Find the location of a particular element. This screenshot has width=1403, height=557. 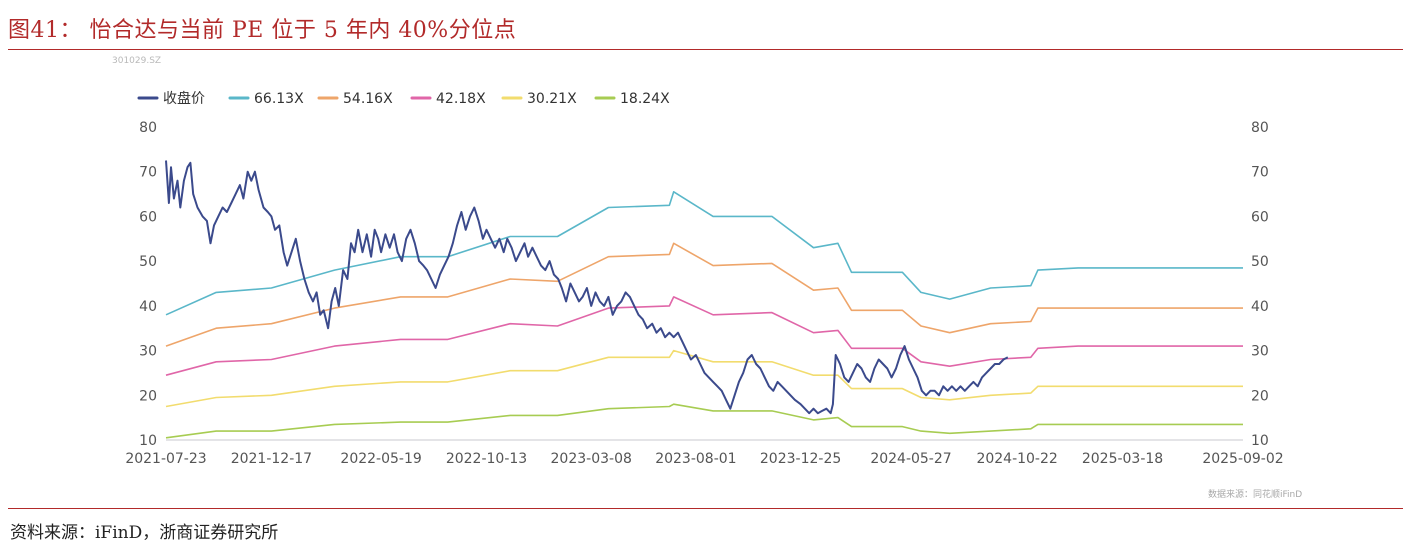

y-axis-left: 10 20 30 40 50 60 70 80 is located at coordinates (148, 284).